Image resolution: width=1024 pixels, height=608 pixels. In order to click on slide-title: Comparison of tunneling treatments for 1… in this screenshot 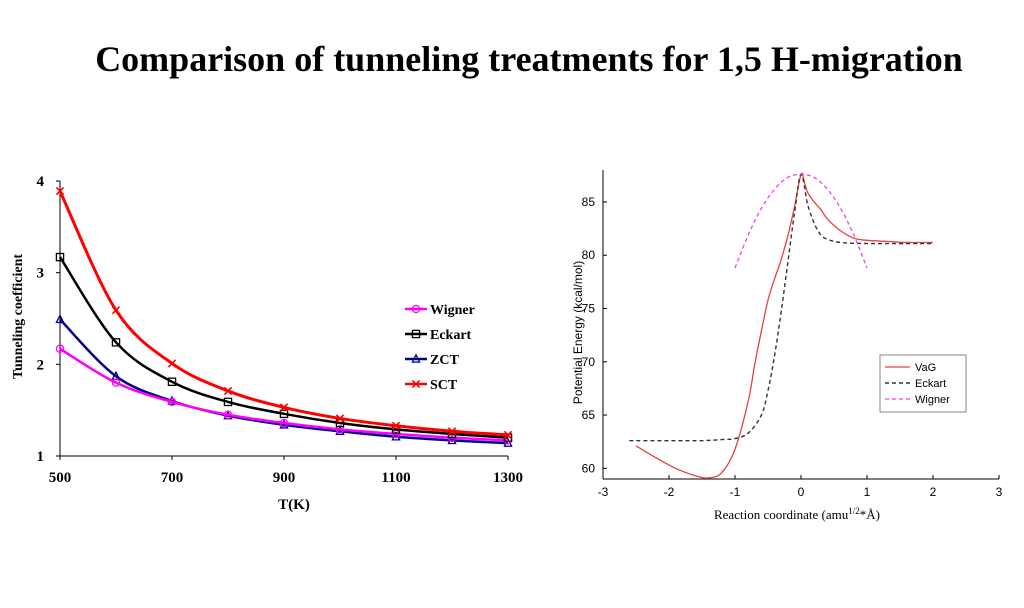, I will do `click(529, 59)`.